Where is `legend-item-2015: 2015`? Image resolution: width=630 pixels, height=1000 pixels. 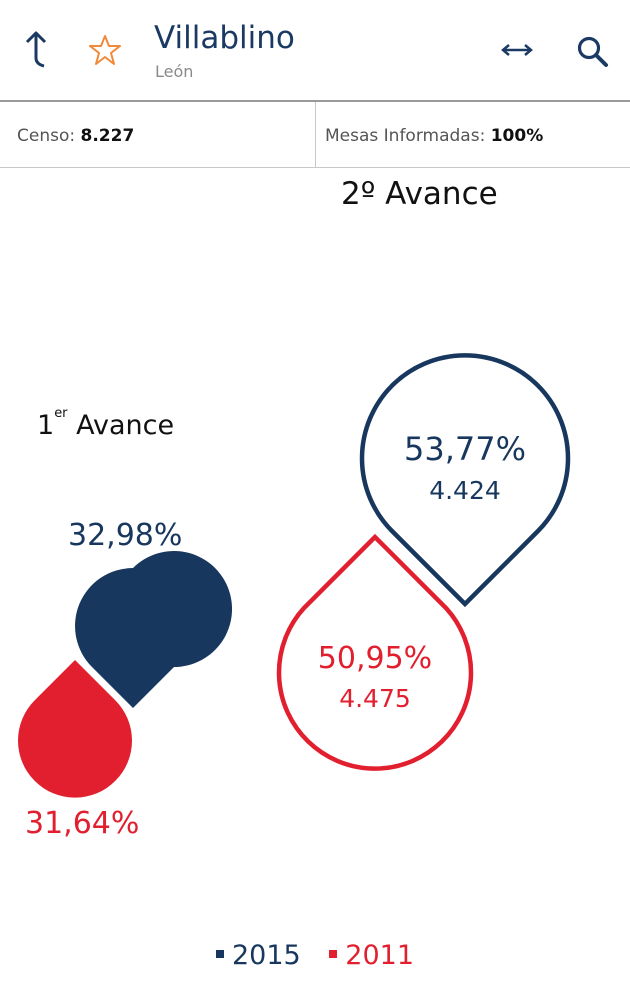 legend-item-2015: 2015 is located at coordinates (258, 955).